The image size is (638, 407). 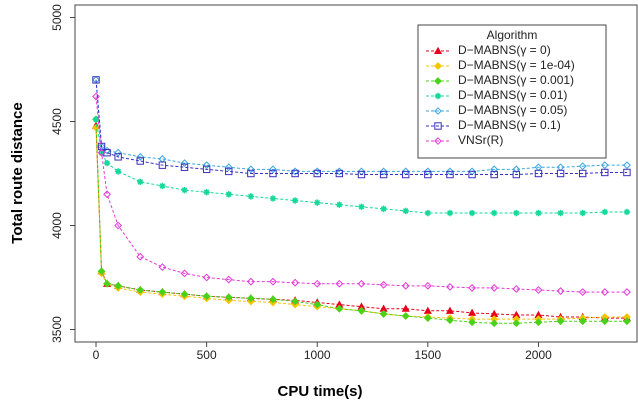 What do you see at coordinates (57, 121) in the screenshot?
I see `y-tick-label: 4500` at bounding box center [57, 121].